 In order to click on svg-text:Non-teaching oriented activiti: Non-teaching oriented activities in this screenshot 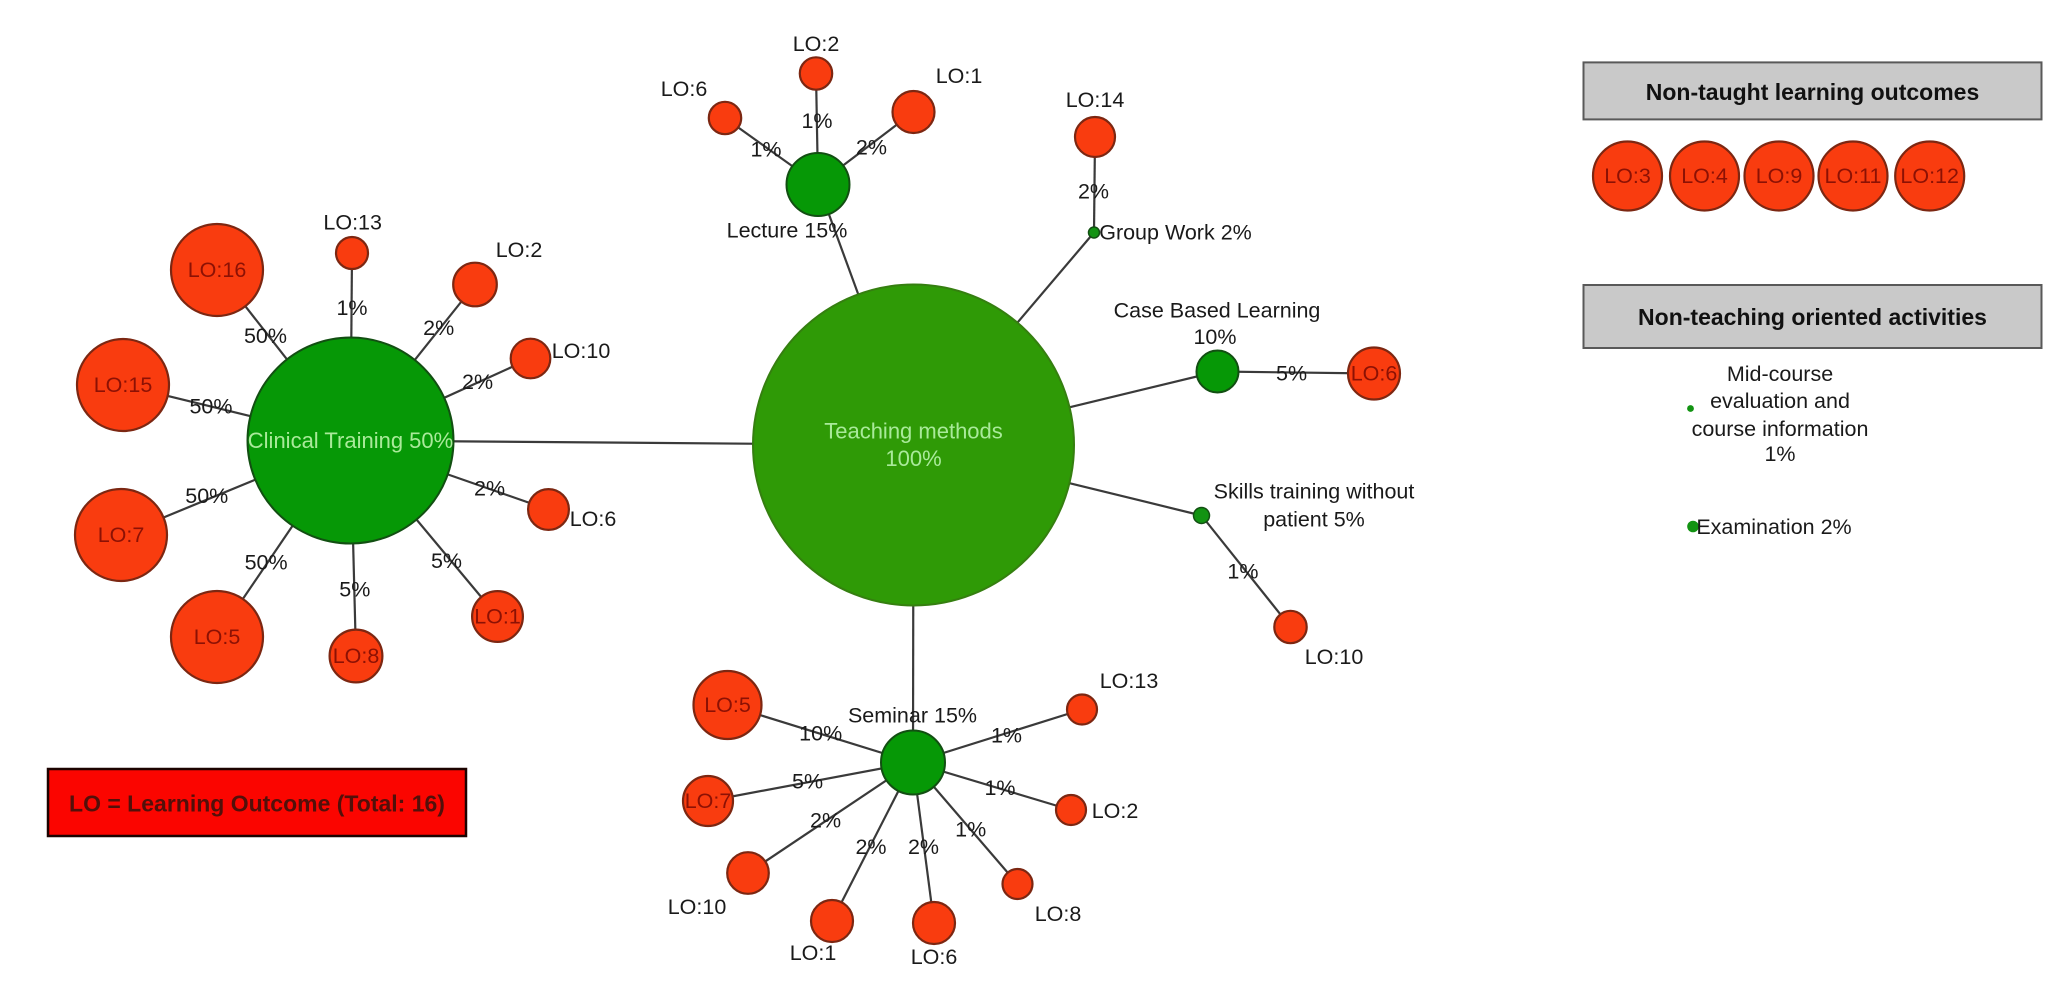, I will do `click(1812, 317)`.